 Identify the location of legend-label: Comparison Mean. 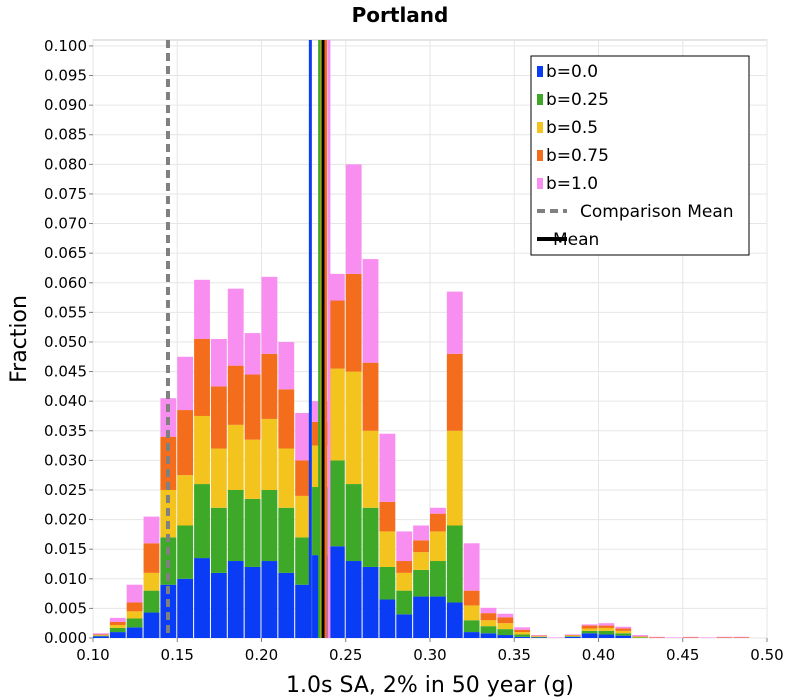
(657, 212).